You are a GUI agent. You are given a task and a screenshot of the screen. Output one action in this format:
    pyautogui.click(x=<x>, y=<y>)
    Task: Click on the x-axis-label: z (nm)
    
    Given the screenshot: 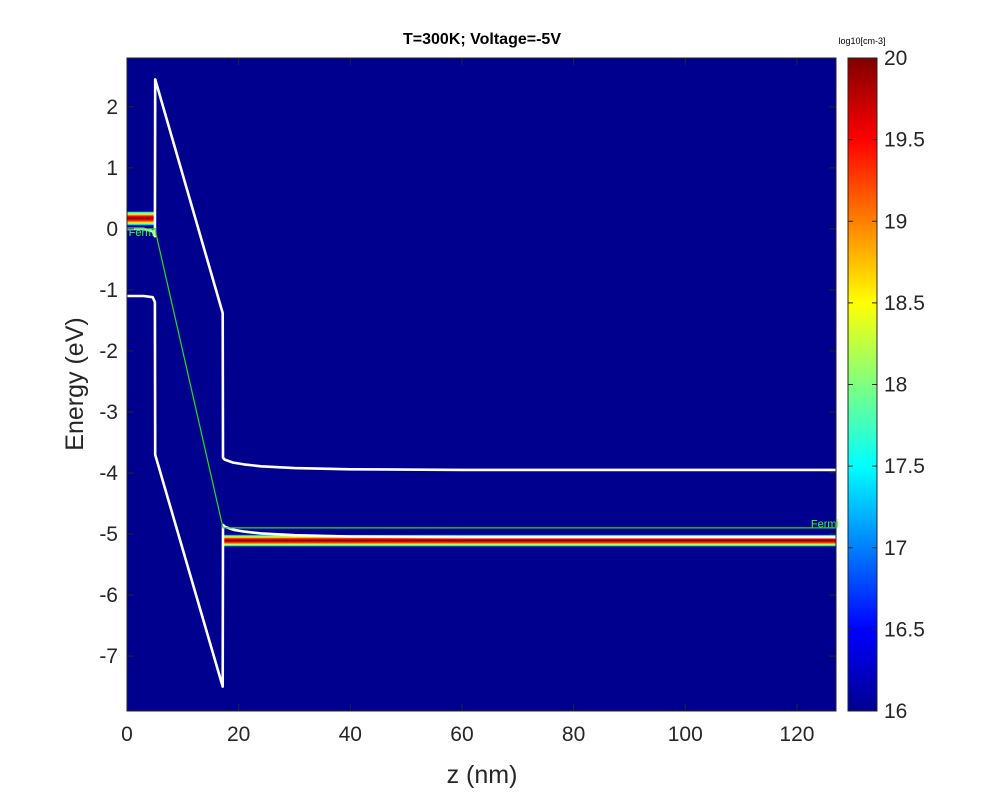 What is the action you would take?
    pyautogui.click(x=482, y=775)
    